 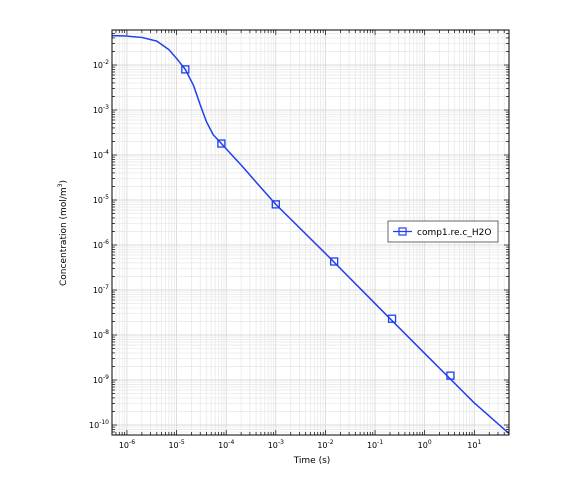 What do you see at coordinates (425, 444) in the screenshot?
I see `x-tick-label: 10⁰` at bounding box center [425, 444].